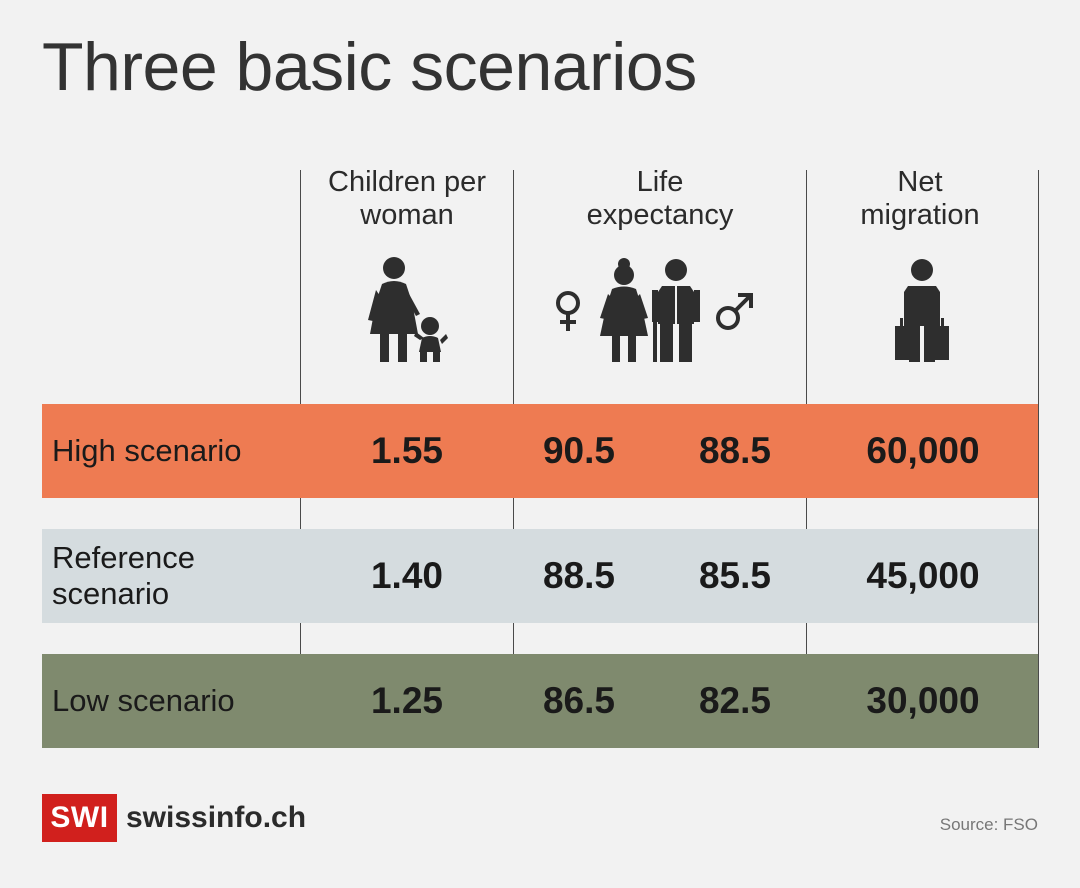 The image size is (1080, 888). What do you see at coordinates (923, 700) in the screenshot?
I see `cell-net-migration: 30,000` at bounding box center [923, 700].